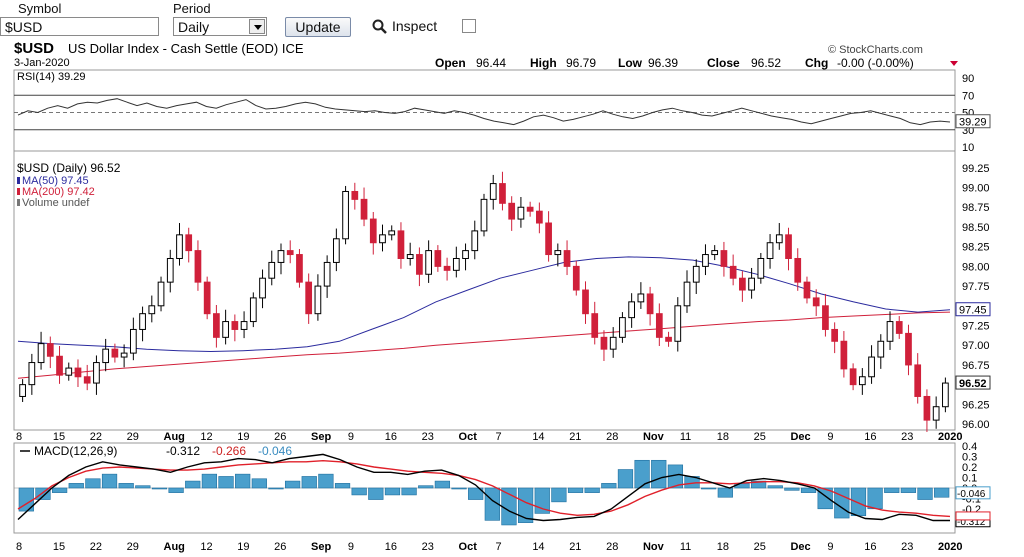 Image resolution: width=1024 pixels, height=557 pixels. I want to click on update-button: Update, so click(318, 27).